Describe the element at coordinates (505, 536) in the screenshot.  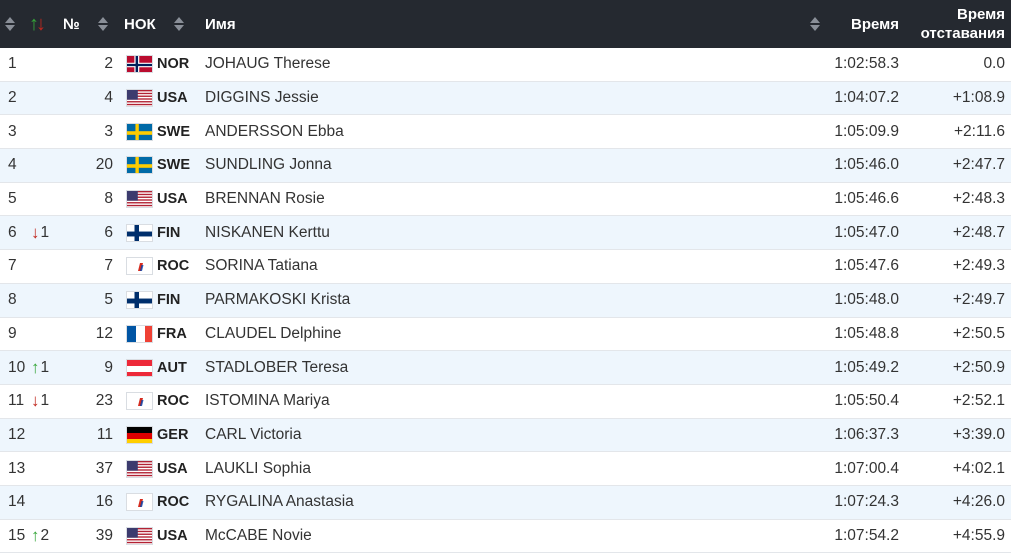
I see `table-row: 15 ↑ 2 39 USA McCABE Novie 1:07:54.2 +4:55.9` at that location.